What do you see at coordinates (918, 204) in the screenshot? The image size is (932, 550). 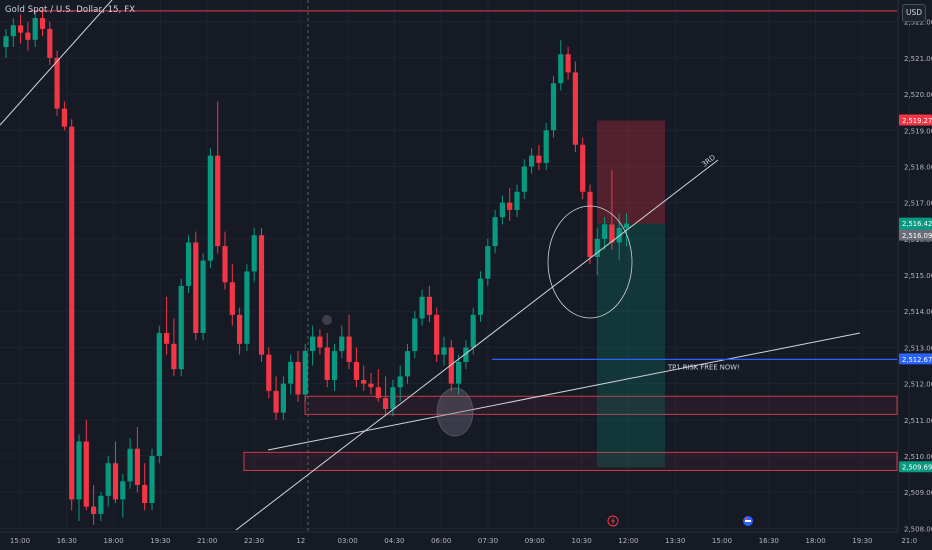 I see `price-tick-label: 2,517.00` at bounding box center [918, 204].